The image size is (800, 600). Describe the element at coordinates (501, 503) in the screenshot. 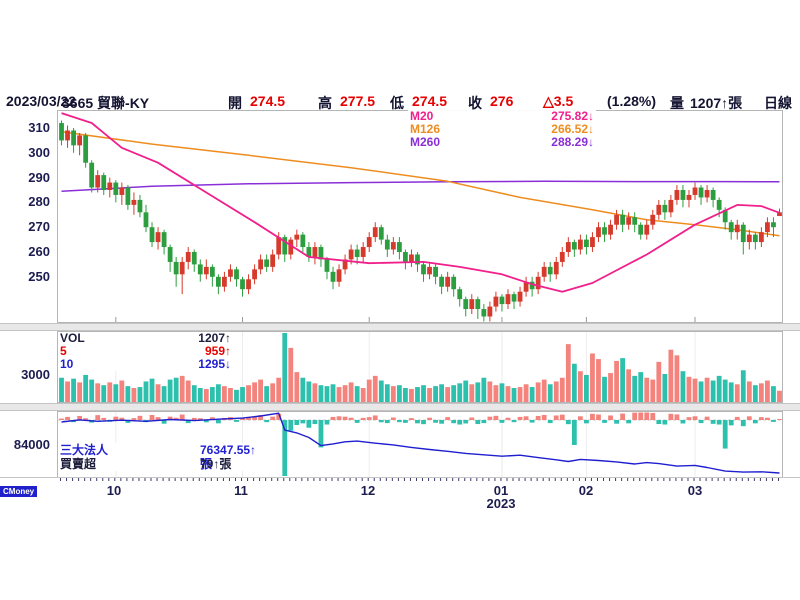

I see `year-label: 2023` at that location.